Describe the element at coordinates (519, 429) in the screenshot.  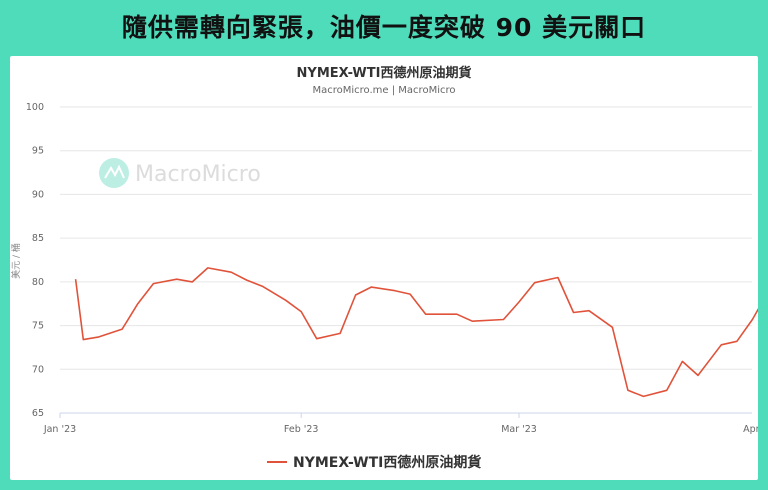
I see `x-tick-label: Mar '23` at that location.